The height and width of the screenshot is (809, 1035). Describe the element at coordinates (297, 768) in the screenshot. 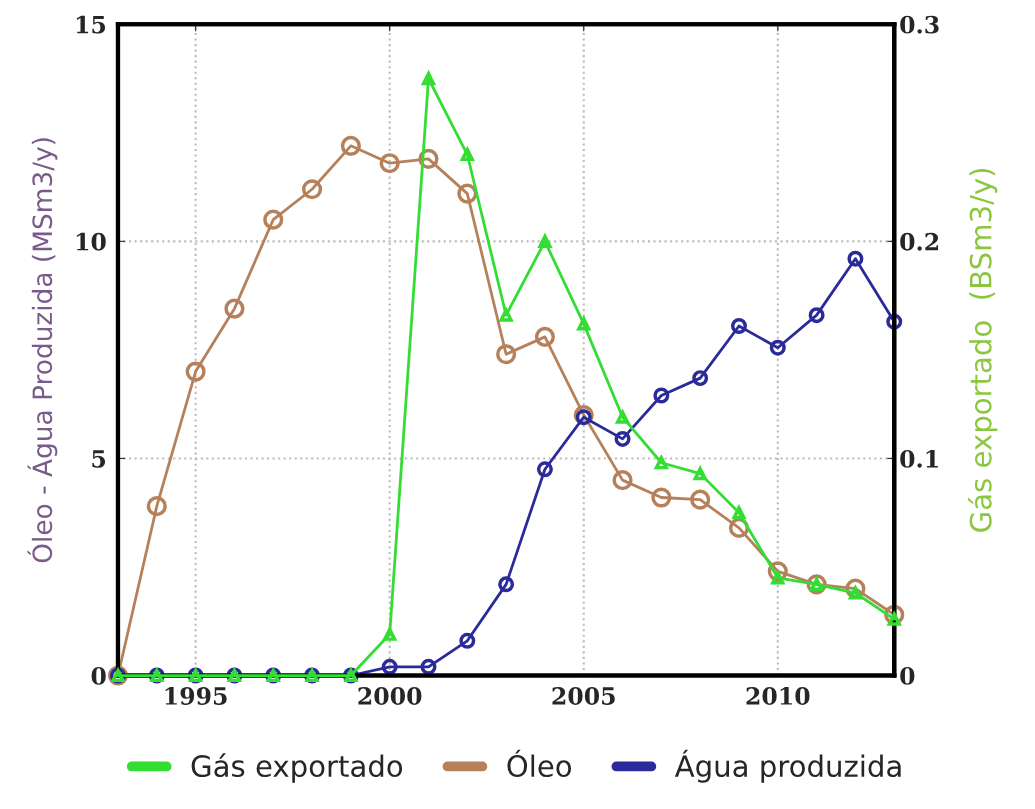

I see `legend-label: Gás exportado` at that location.